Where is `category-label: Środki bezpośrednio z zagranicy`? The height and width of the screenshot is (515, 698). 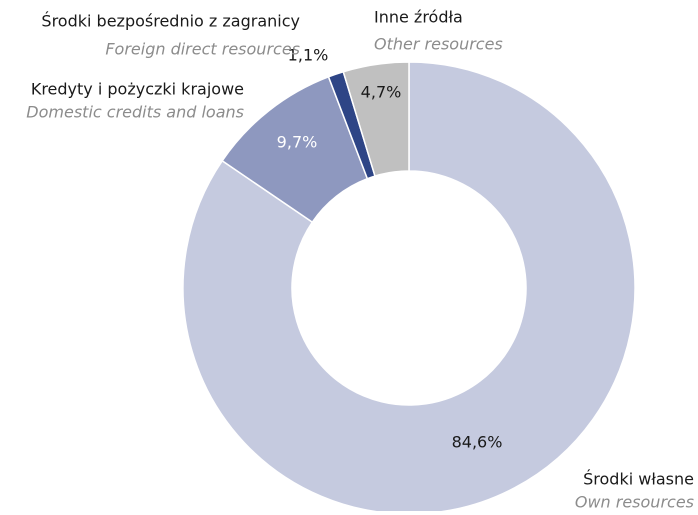 category-label: Środki bezpośrednio z zagranicy is located at coordinates (170, 21).